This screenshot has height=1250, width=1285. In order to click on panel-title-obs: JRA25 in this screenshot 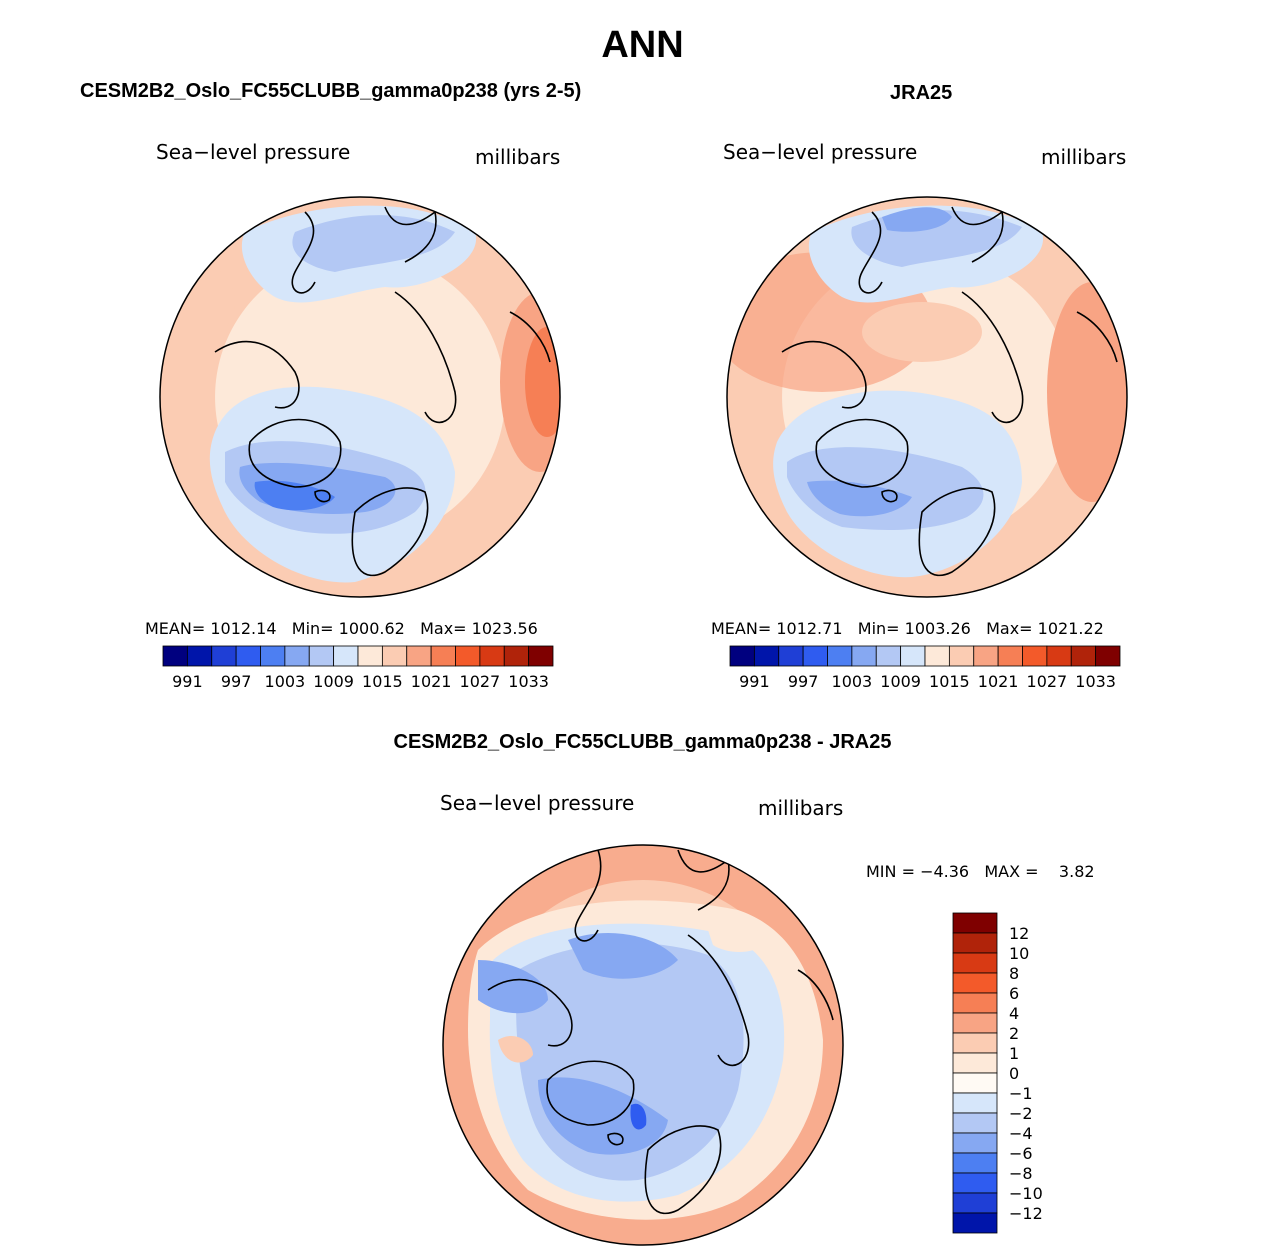, I will do `click(921, 93)`.